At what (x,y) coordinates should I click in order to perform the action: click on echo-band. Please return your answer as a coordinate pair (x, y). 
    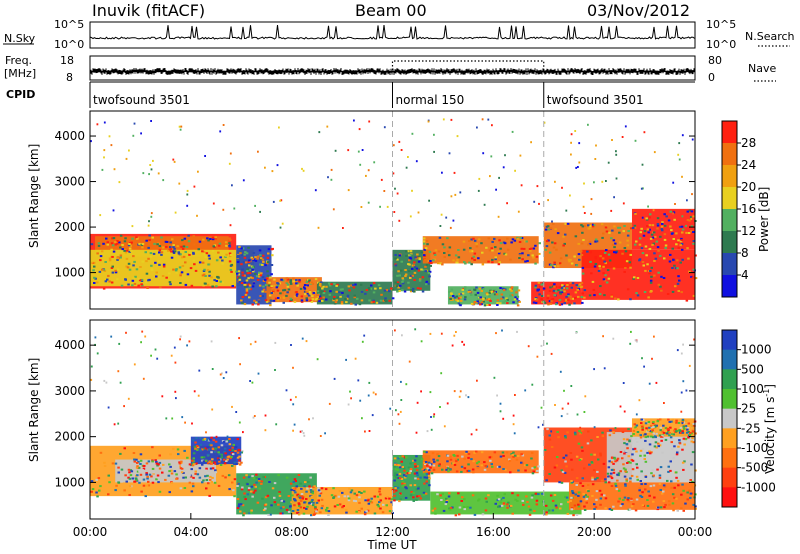
    Looking at the image, I should click on (354, 293).